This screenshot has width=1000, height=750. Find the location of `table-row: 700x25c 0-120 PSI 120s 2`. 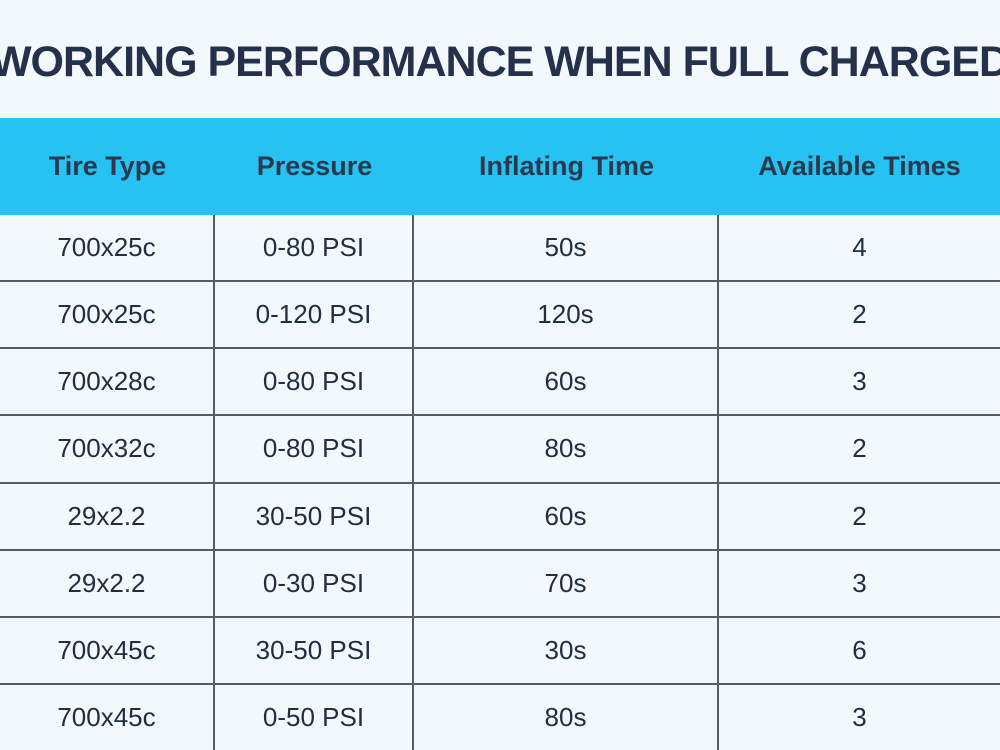

table-row: 700x25c 0-120 PSI 120s 2 is located at coordinates (500, 314).